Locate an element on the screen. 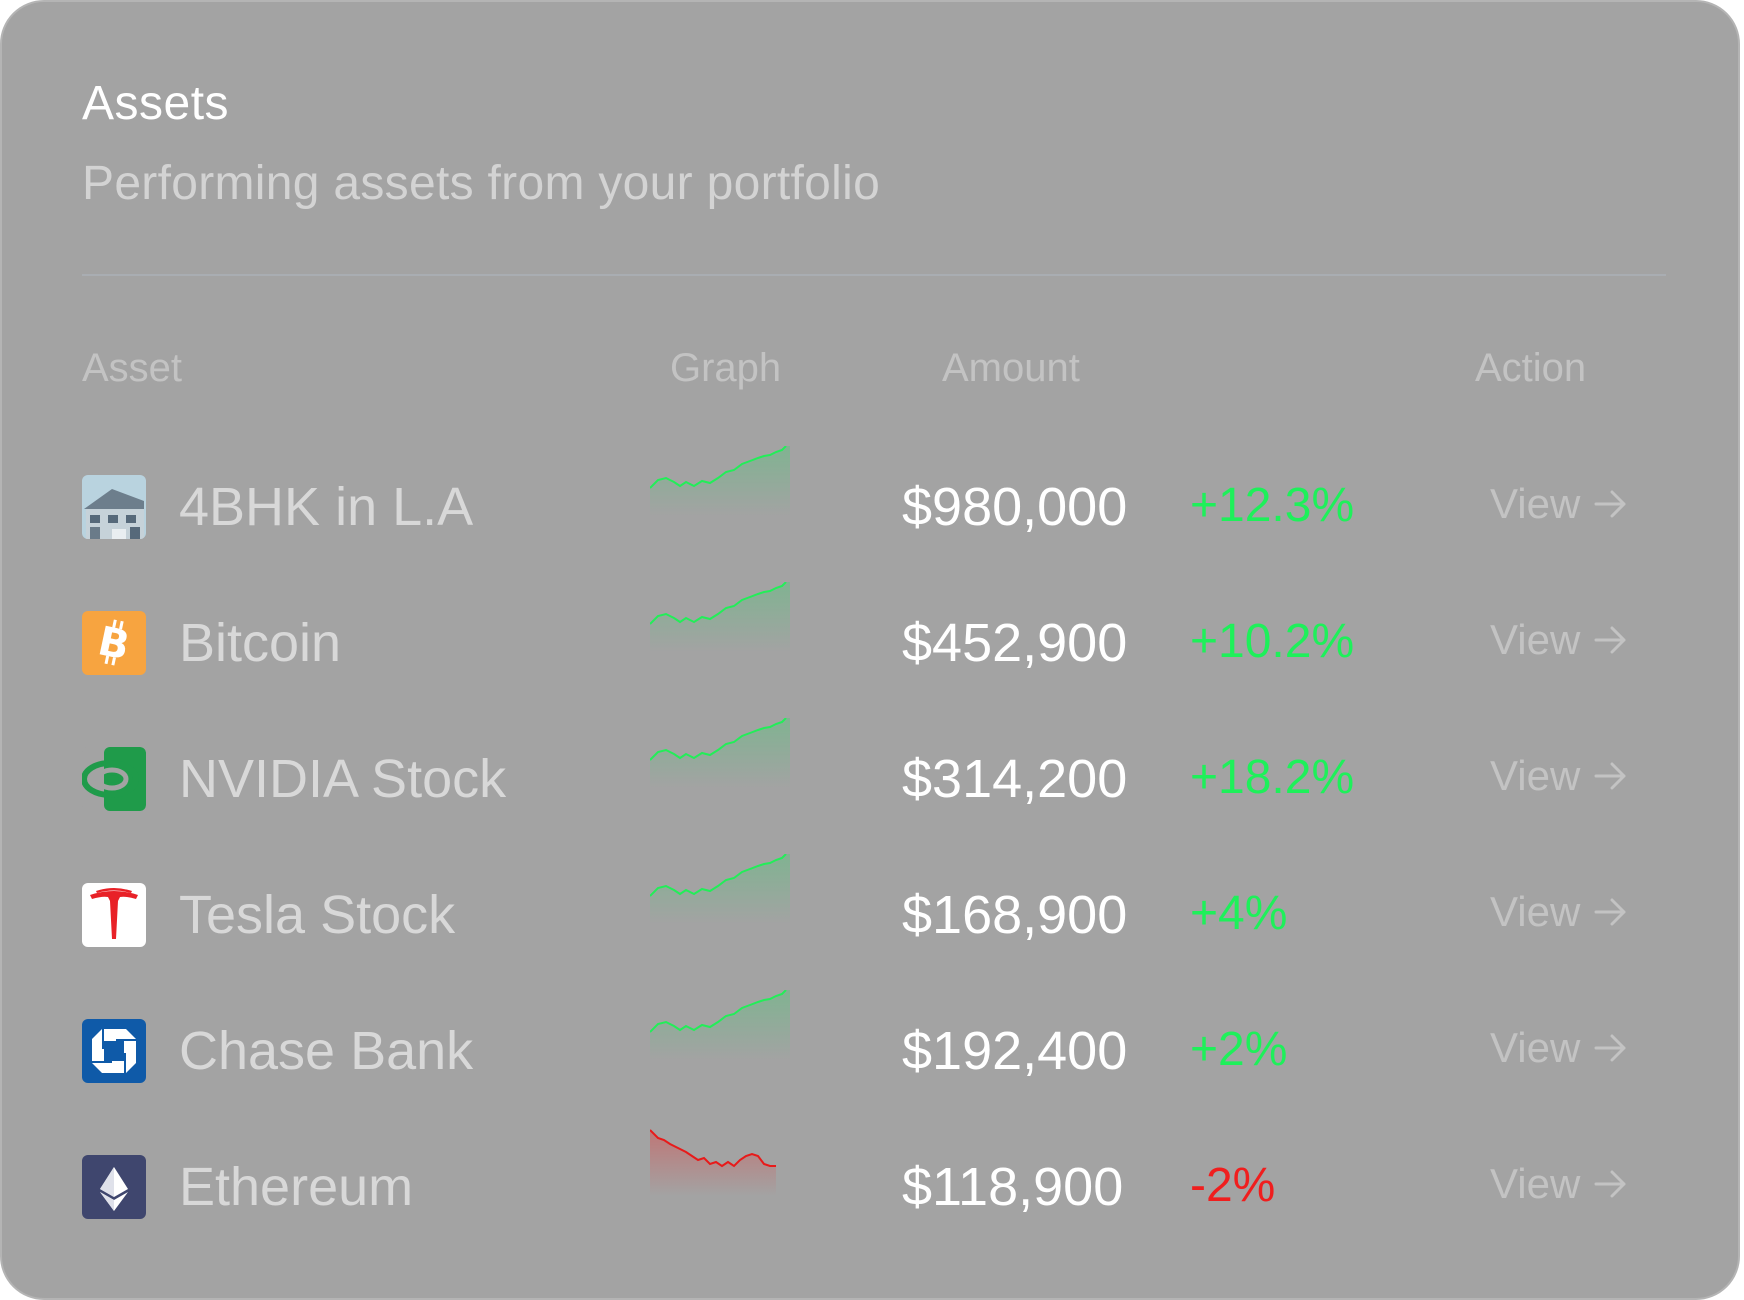 Image resolution: width=1744 pixels, height=1300 pixels. column-header-graph: Graph is located at coordinates (726, 368).